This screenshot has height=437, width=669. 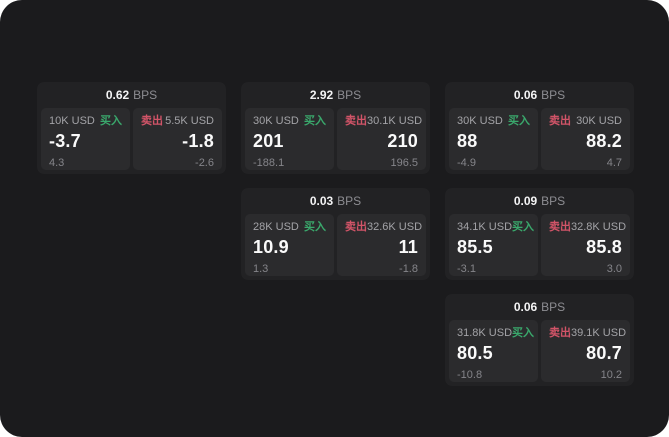 I want to click on buy-quote-tile: 10K USD 买入 -3.7 4.3, so click(x=85, y=139).